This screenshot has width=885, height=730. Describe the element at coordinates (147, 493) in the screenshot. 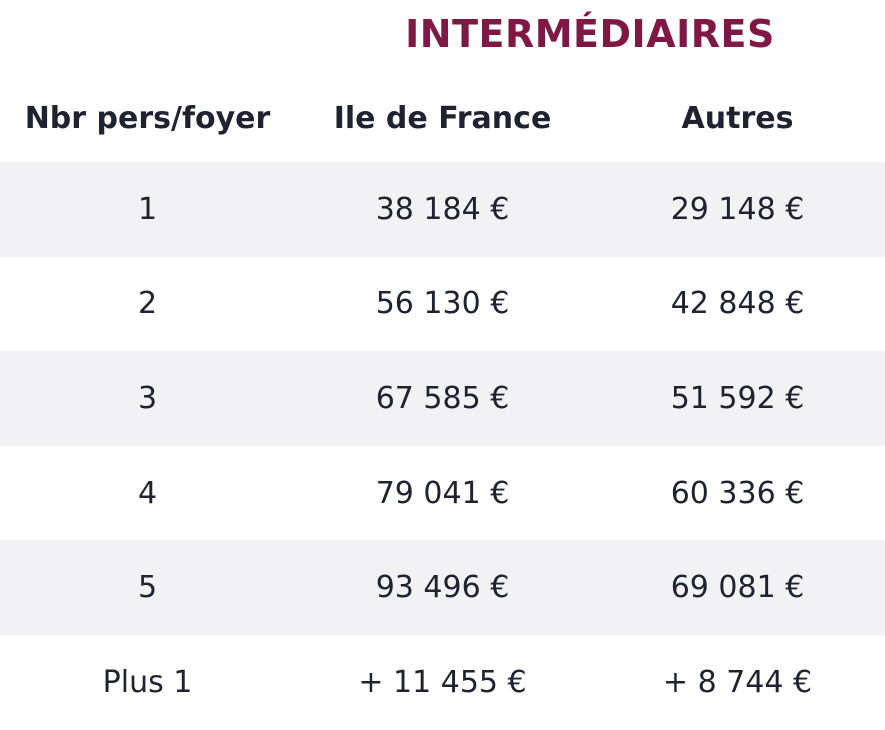

I see `household-size-cell: 4` at that location.